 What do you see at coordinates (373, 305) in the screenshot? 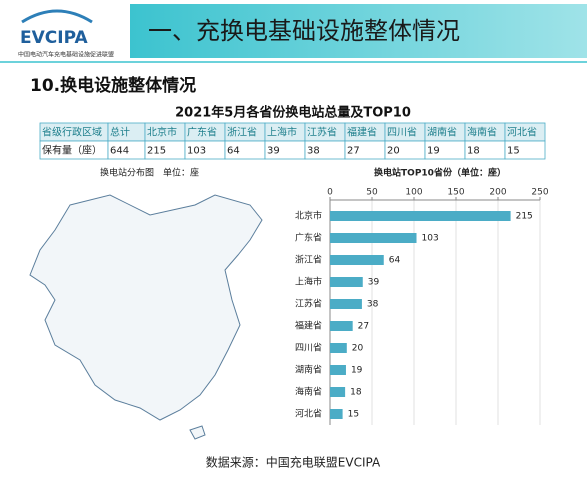
I see `value-label: 38` at bounding box center [373, 305].